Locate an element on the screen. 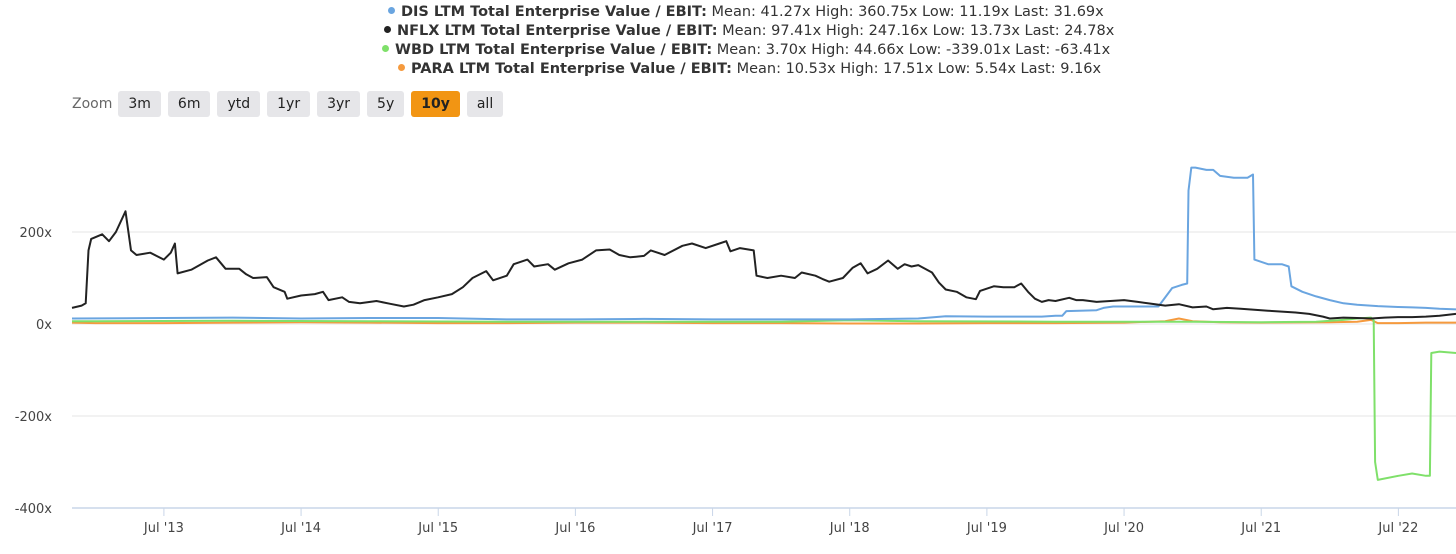 The height and width of the screenshot is (554, 1456). x-tick-label-jul-18: Jul '18 is located at coordinates (849, 528).